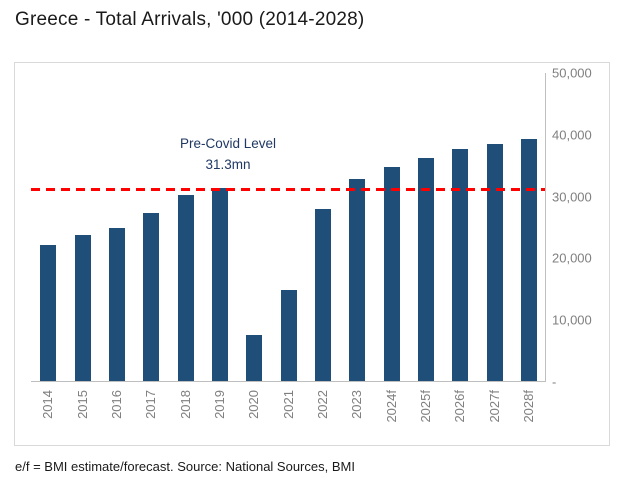 The height and width of the screenshot is (490, 624). What do you see at coordinates (460, 265) in the screenshot?
I see `bar-2026f` at bounding box center [460, 265].